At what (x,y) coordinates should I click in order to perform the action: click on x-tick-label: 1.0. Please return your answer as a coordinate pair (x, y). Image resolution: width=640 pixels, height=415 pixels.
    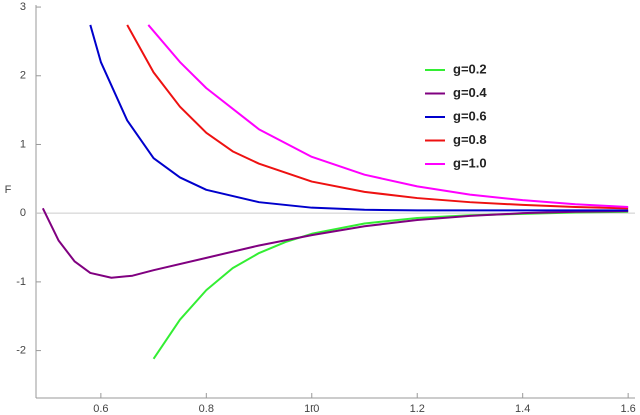
    Looking at the image, I should click on (311, 409).